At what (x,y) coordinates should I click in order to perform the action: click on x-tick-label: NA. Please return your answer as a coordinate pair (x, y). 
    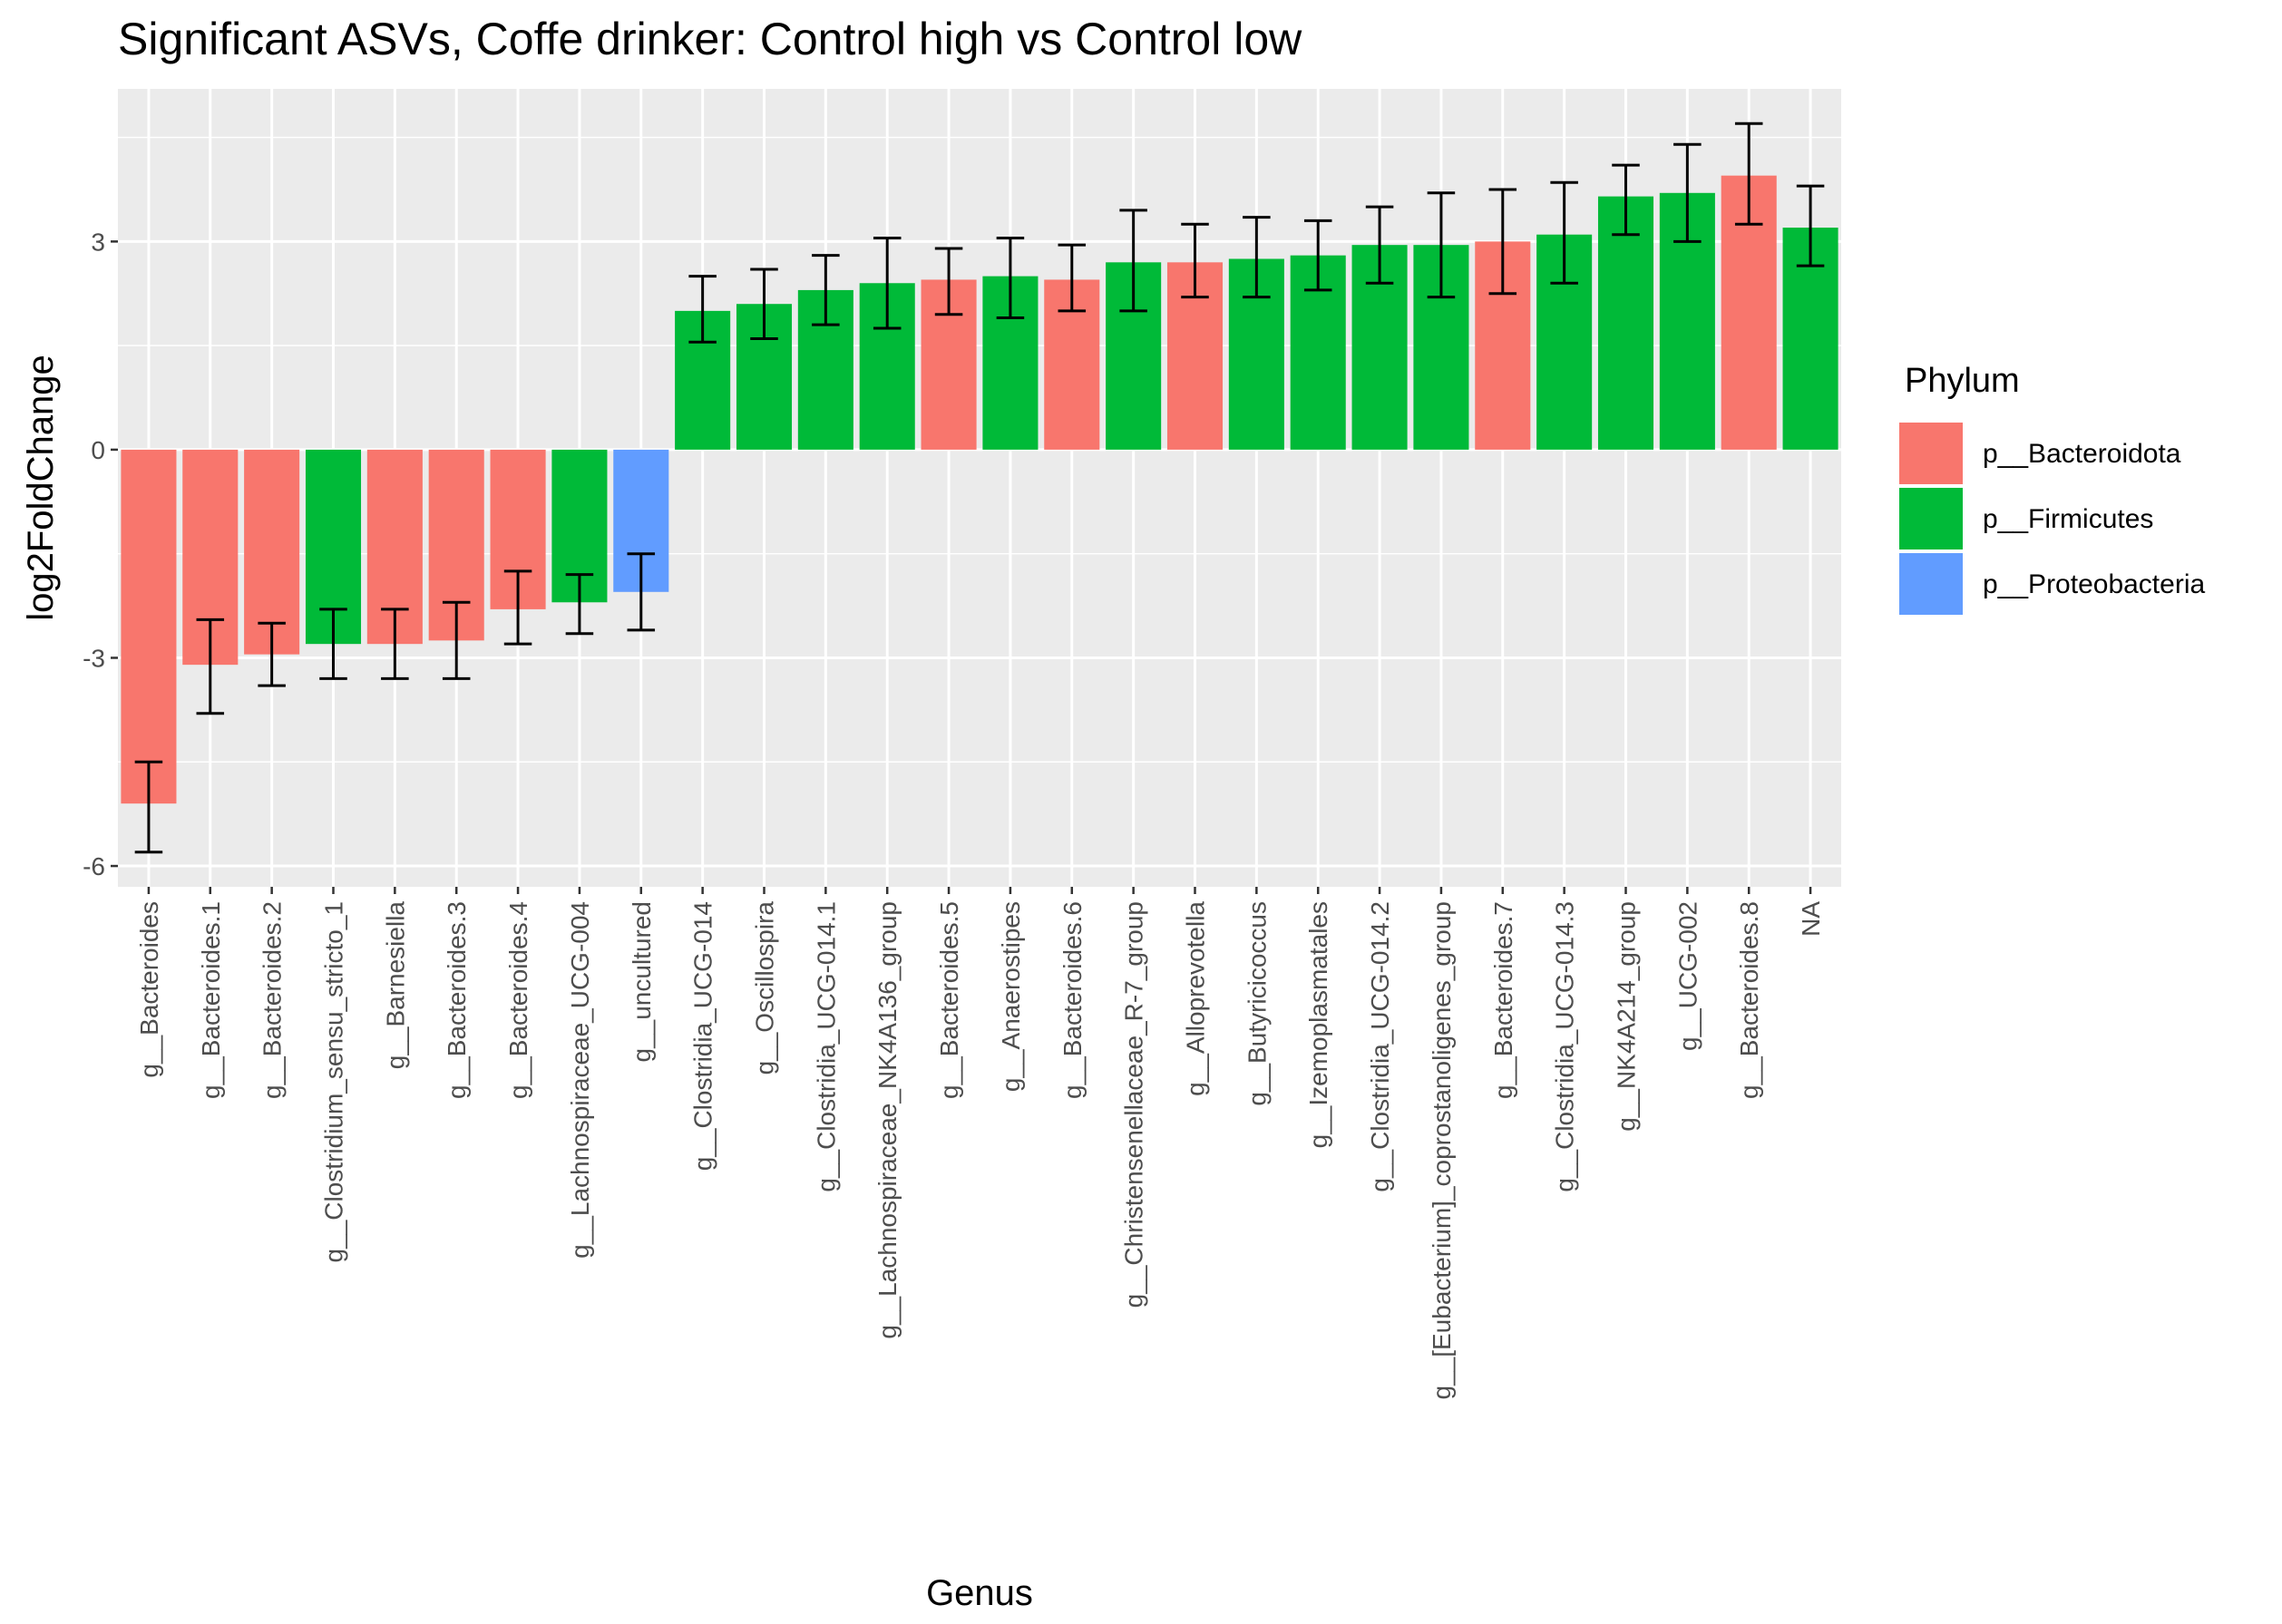
    Looking at the image, I should click on (1811, 919).